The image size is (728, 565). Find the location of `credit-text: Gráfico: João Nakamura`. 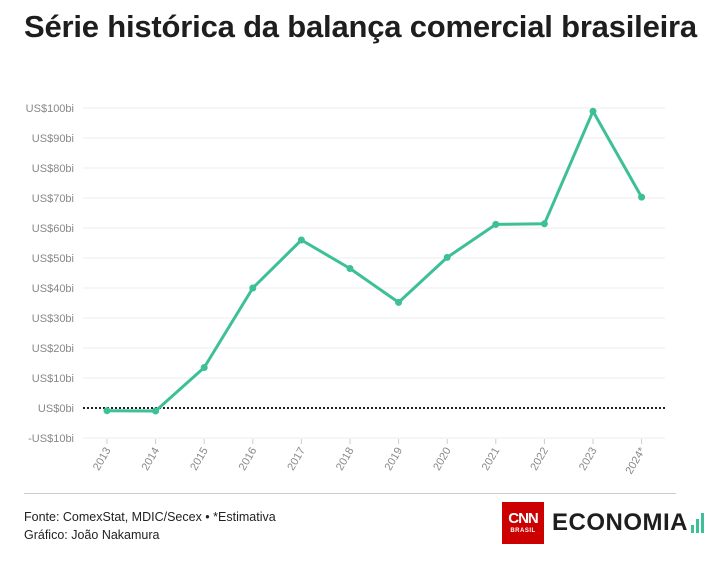

credit-text: Gráfico: João Nakamura is located at coordinates (92, 535).